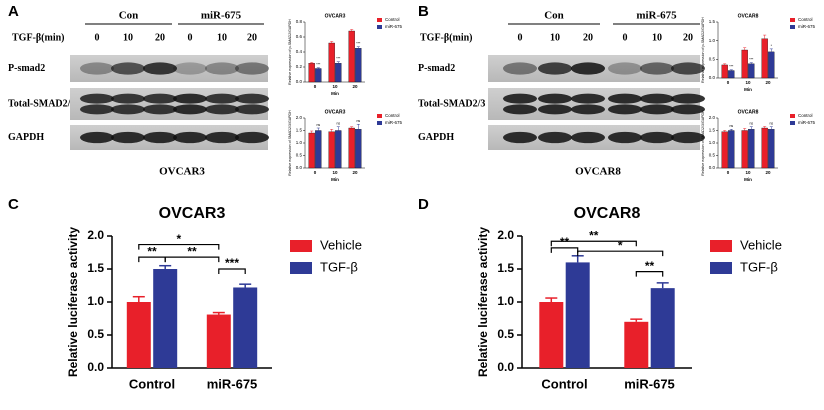 This screenshot has height=410, width=824. What do you see at coordinates (335, 172) in the screenshot?
I see `x-tick-label: 10` at bounding box center [335, 172].